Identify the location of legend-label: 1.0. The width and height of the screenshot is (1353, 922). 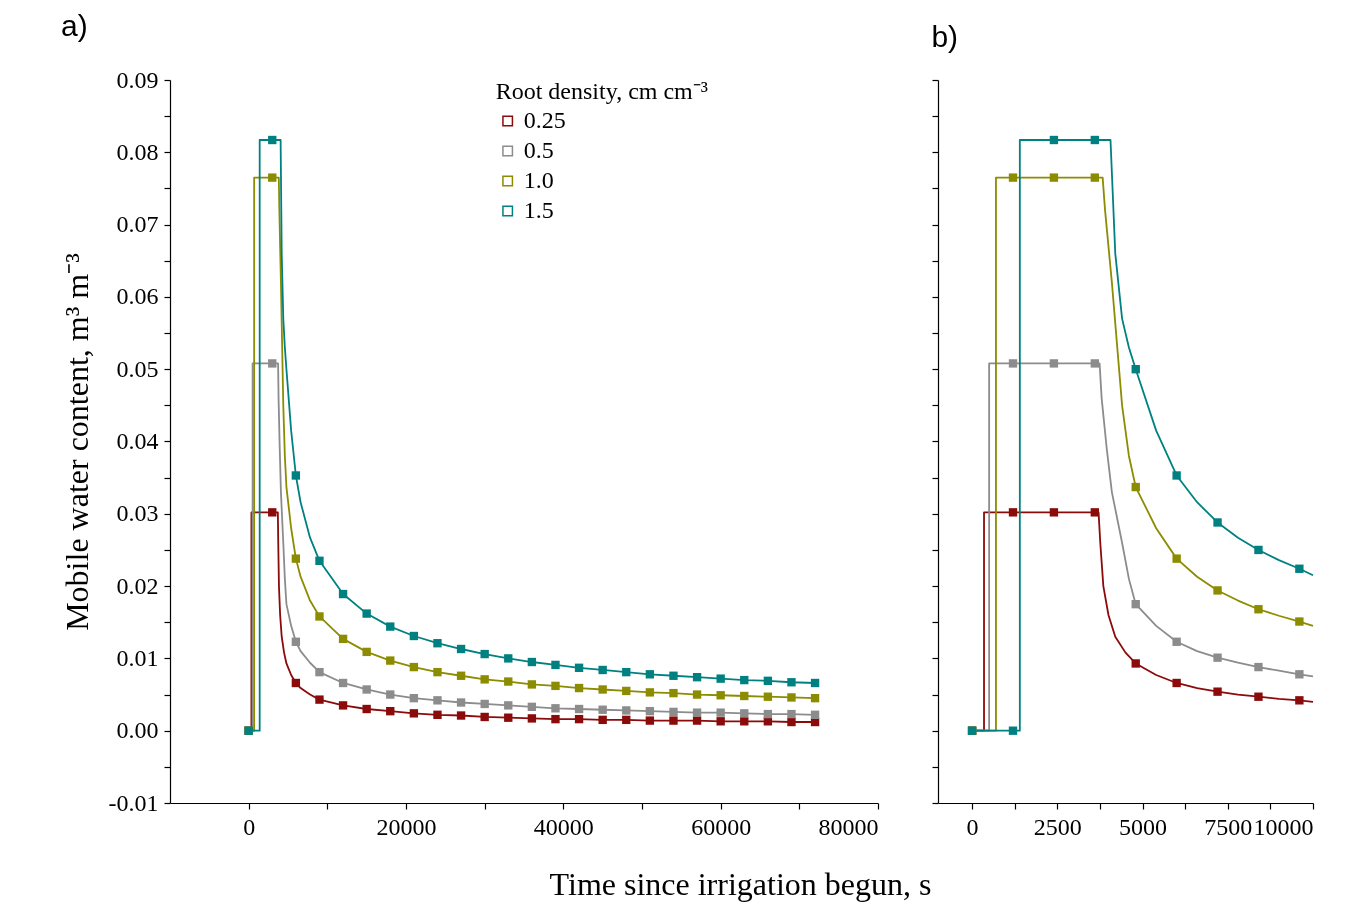
(538, 180).